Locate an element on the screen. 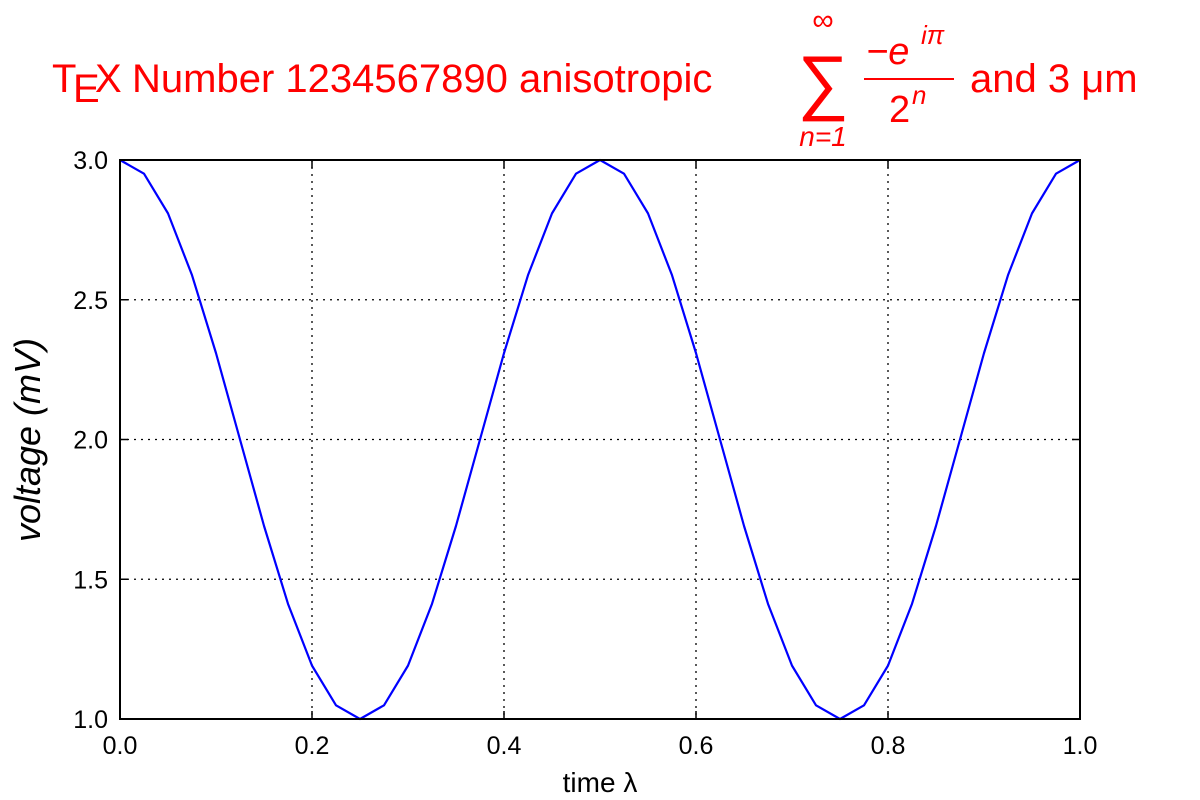 The height and width of the screenshot is (800, 1200). x-tick-label: 0.0 is located at coordinates (120, 746).